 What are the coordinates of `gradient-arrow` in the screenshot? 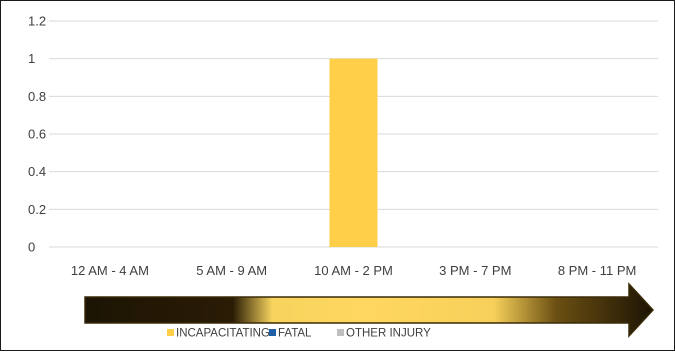 It's located at (369, 310).